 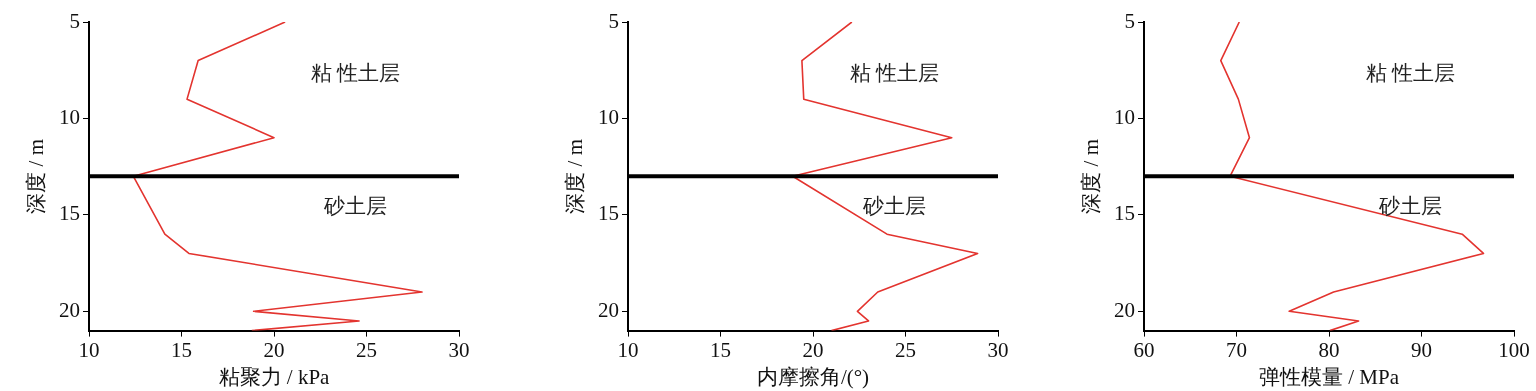 I want to click on x-tick-label: 100, so click(x=1514, y=349).